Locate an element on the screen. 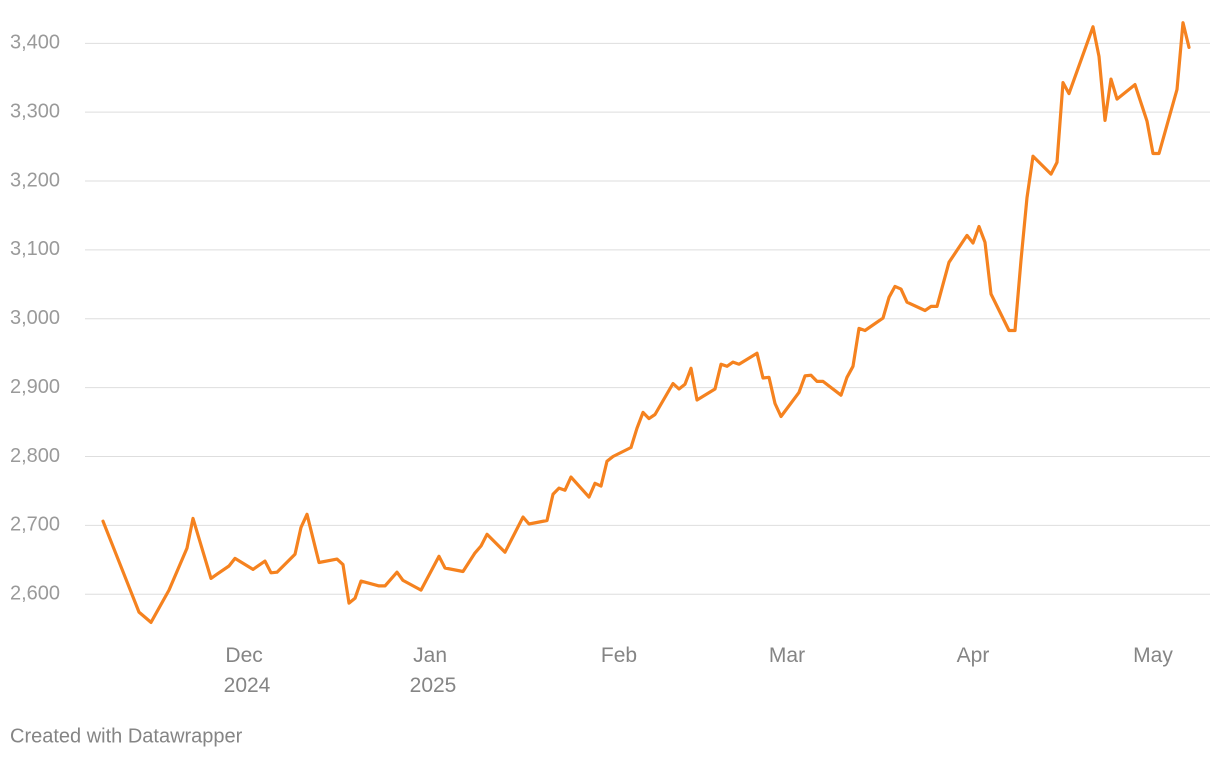  y-tick-label: 2,700 is located at coordinates (35, 525).